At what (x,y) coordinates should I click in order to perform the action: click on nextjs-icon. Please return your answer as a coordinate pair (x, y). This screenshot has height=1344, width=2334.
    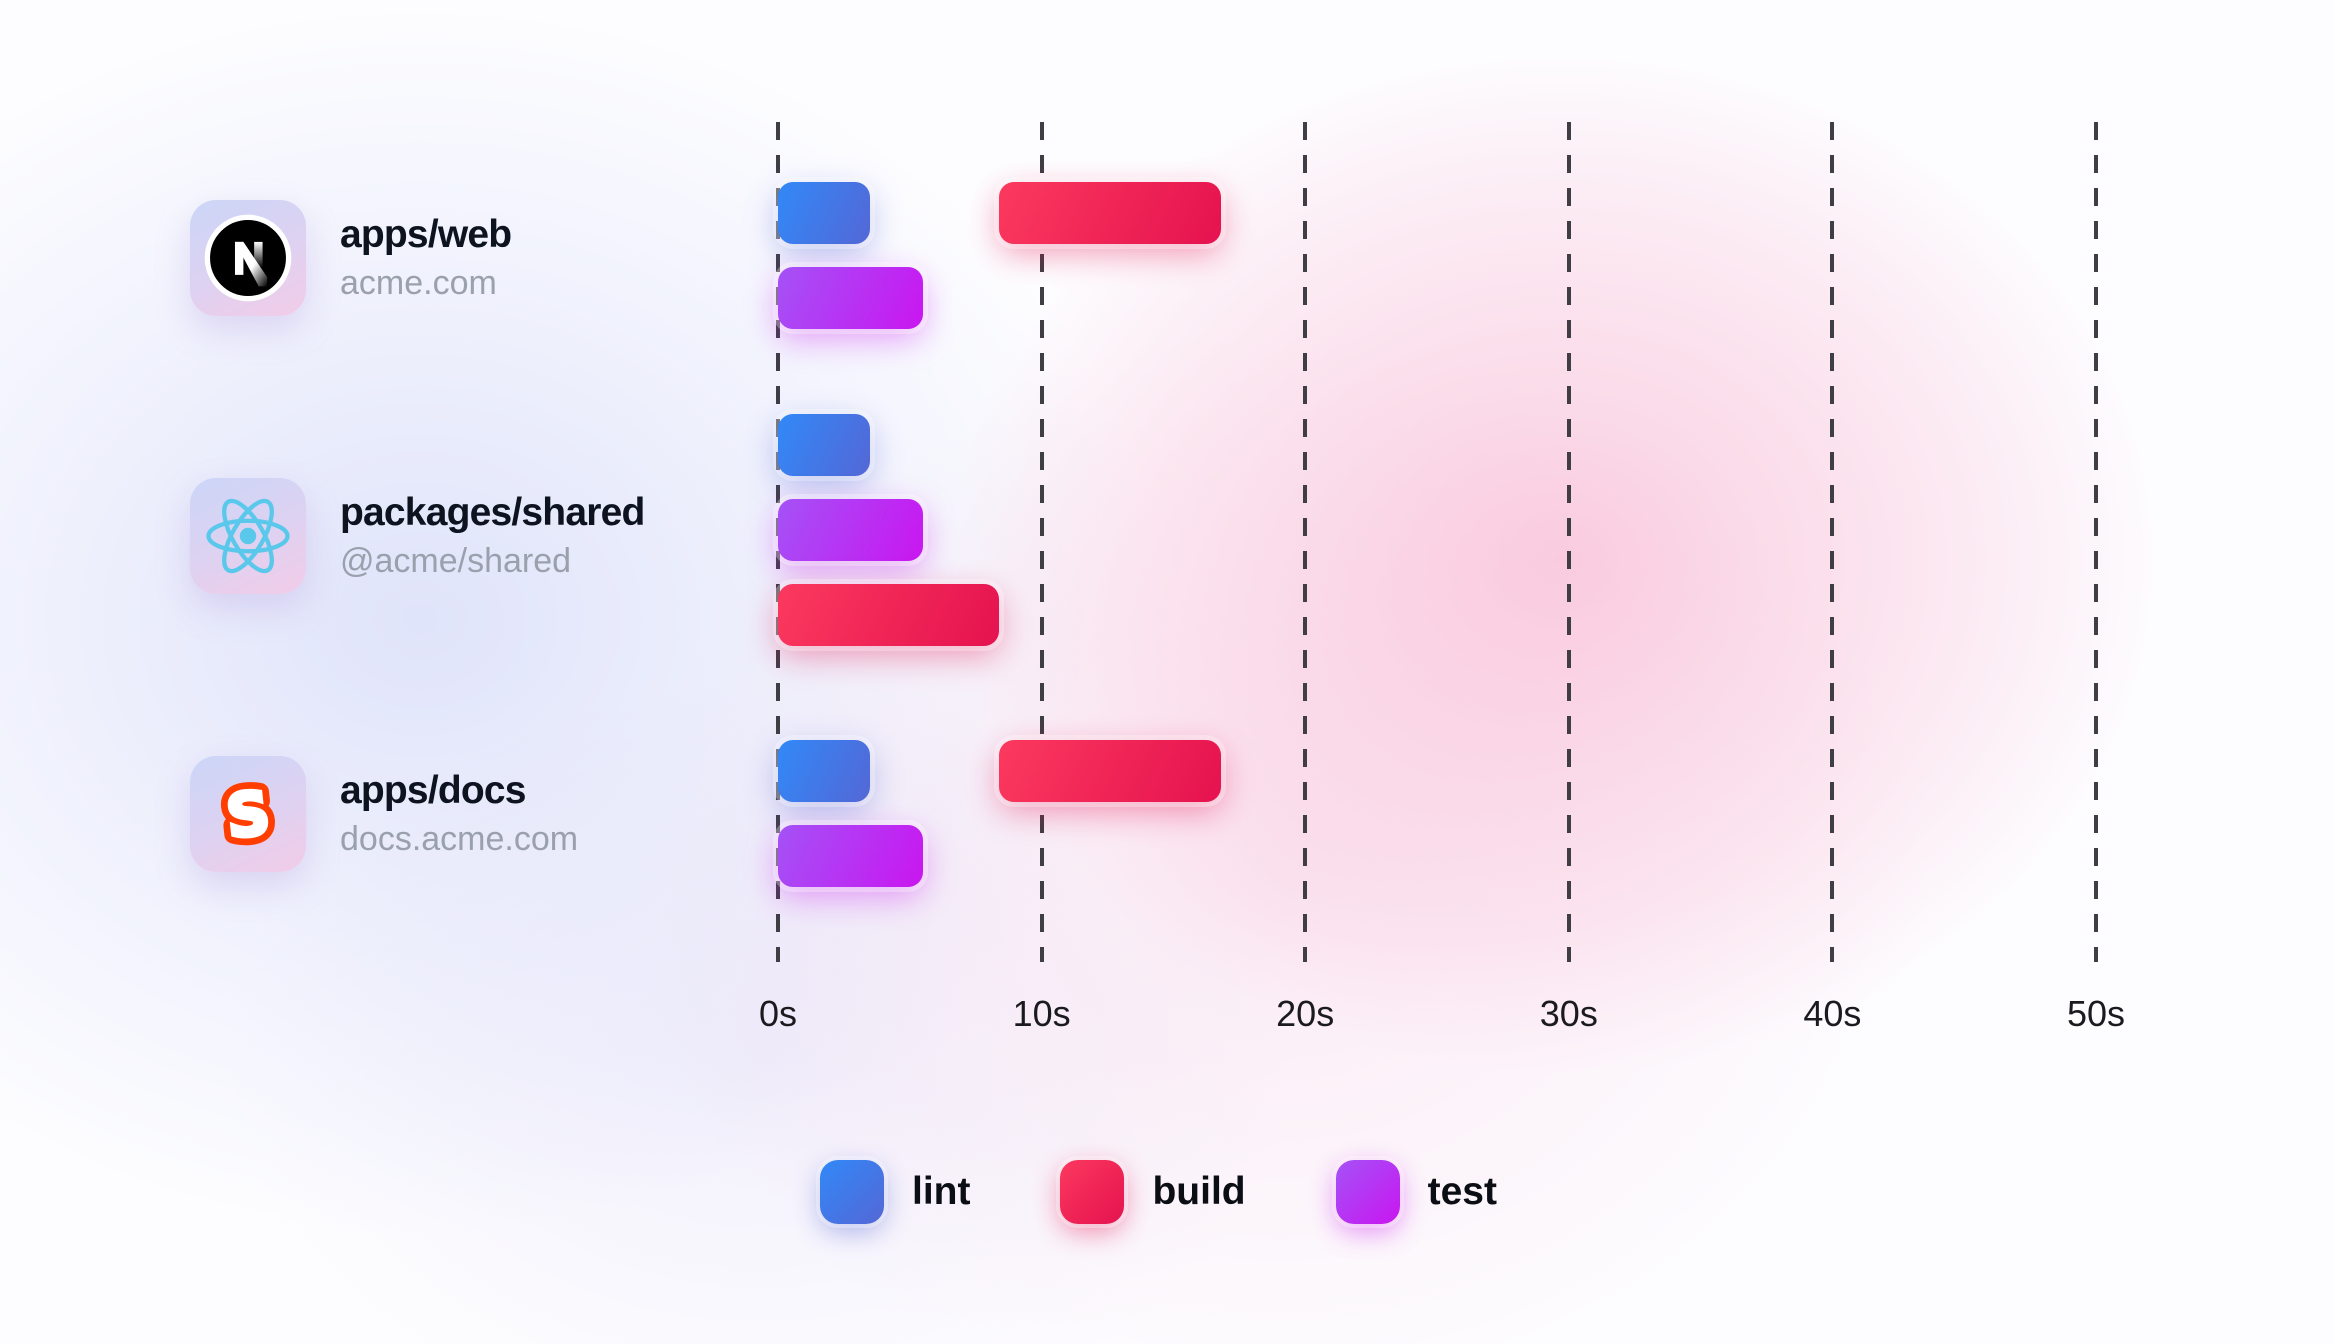
    Looking at the image, I should click on (248, 258).